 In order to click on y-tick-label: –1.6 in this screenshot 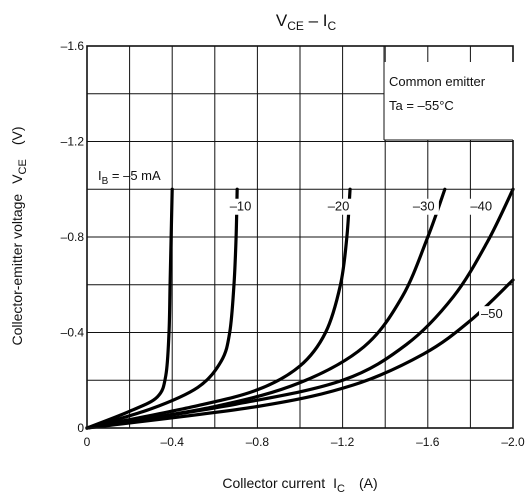, I will do `click(73, 46)`.